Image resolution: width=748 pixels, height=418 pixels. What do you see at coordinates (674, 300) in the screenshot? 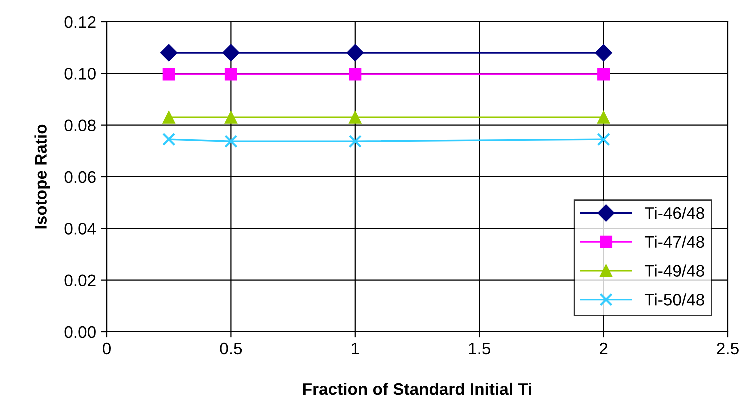
I see `legend-label: Ti-50/48` at bounding box center [674, 300].